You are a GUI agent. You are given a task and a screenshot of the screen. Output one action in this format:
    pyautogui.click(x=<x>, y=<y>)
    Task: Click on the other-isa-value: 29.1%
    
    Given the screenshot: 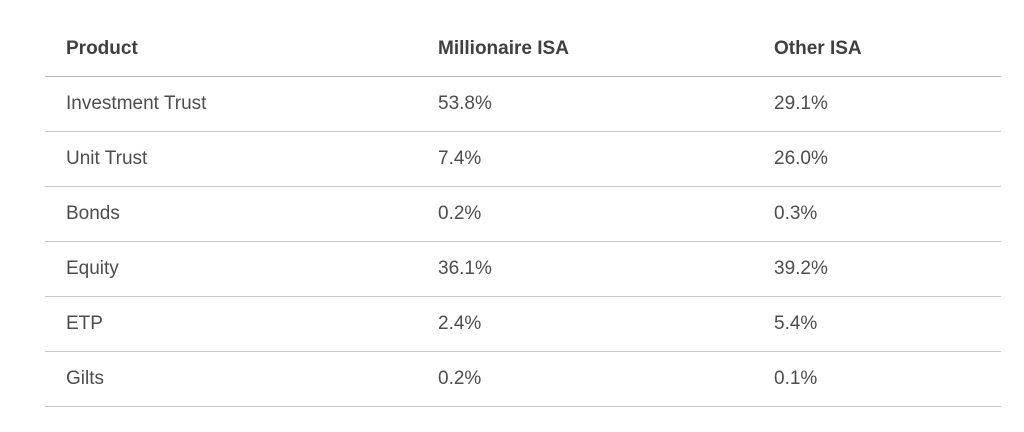 What is the action you would take?
    pyautogui.click(x=801, y=103)
    